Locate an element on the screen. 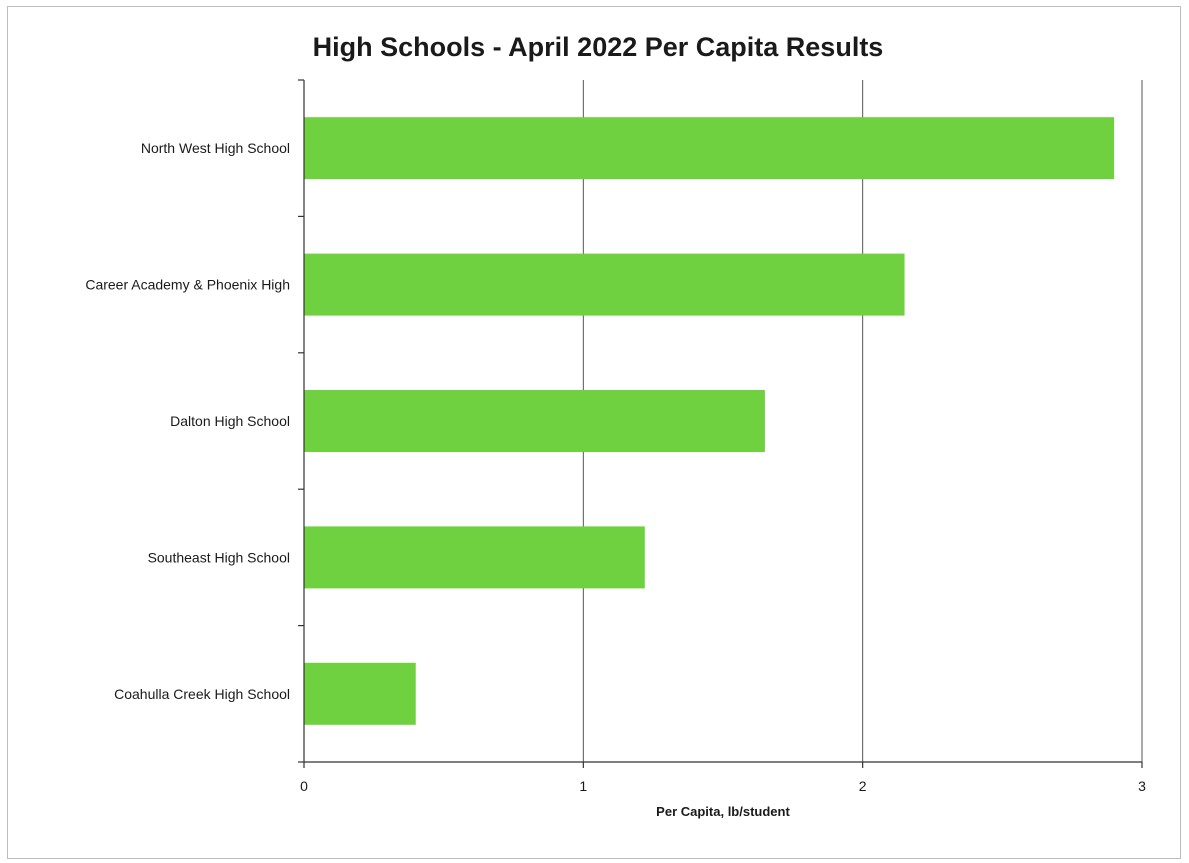 The image size is (1189, 863). x-tick-label: 3 is located at coordinates (1142, 786).